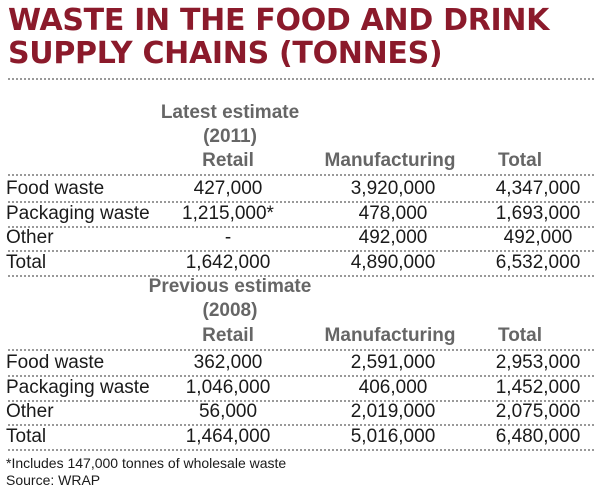 The width and height of the screenshot is (600, 494). What do you see at coordinates (538, 188) in the screenshot?
I see `cell-total: 4,347,000` at bounding box center [538, 188].